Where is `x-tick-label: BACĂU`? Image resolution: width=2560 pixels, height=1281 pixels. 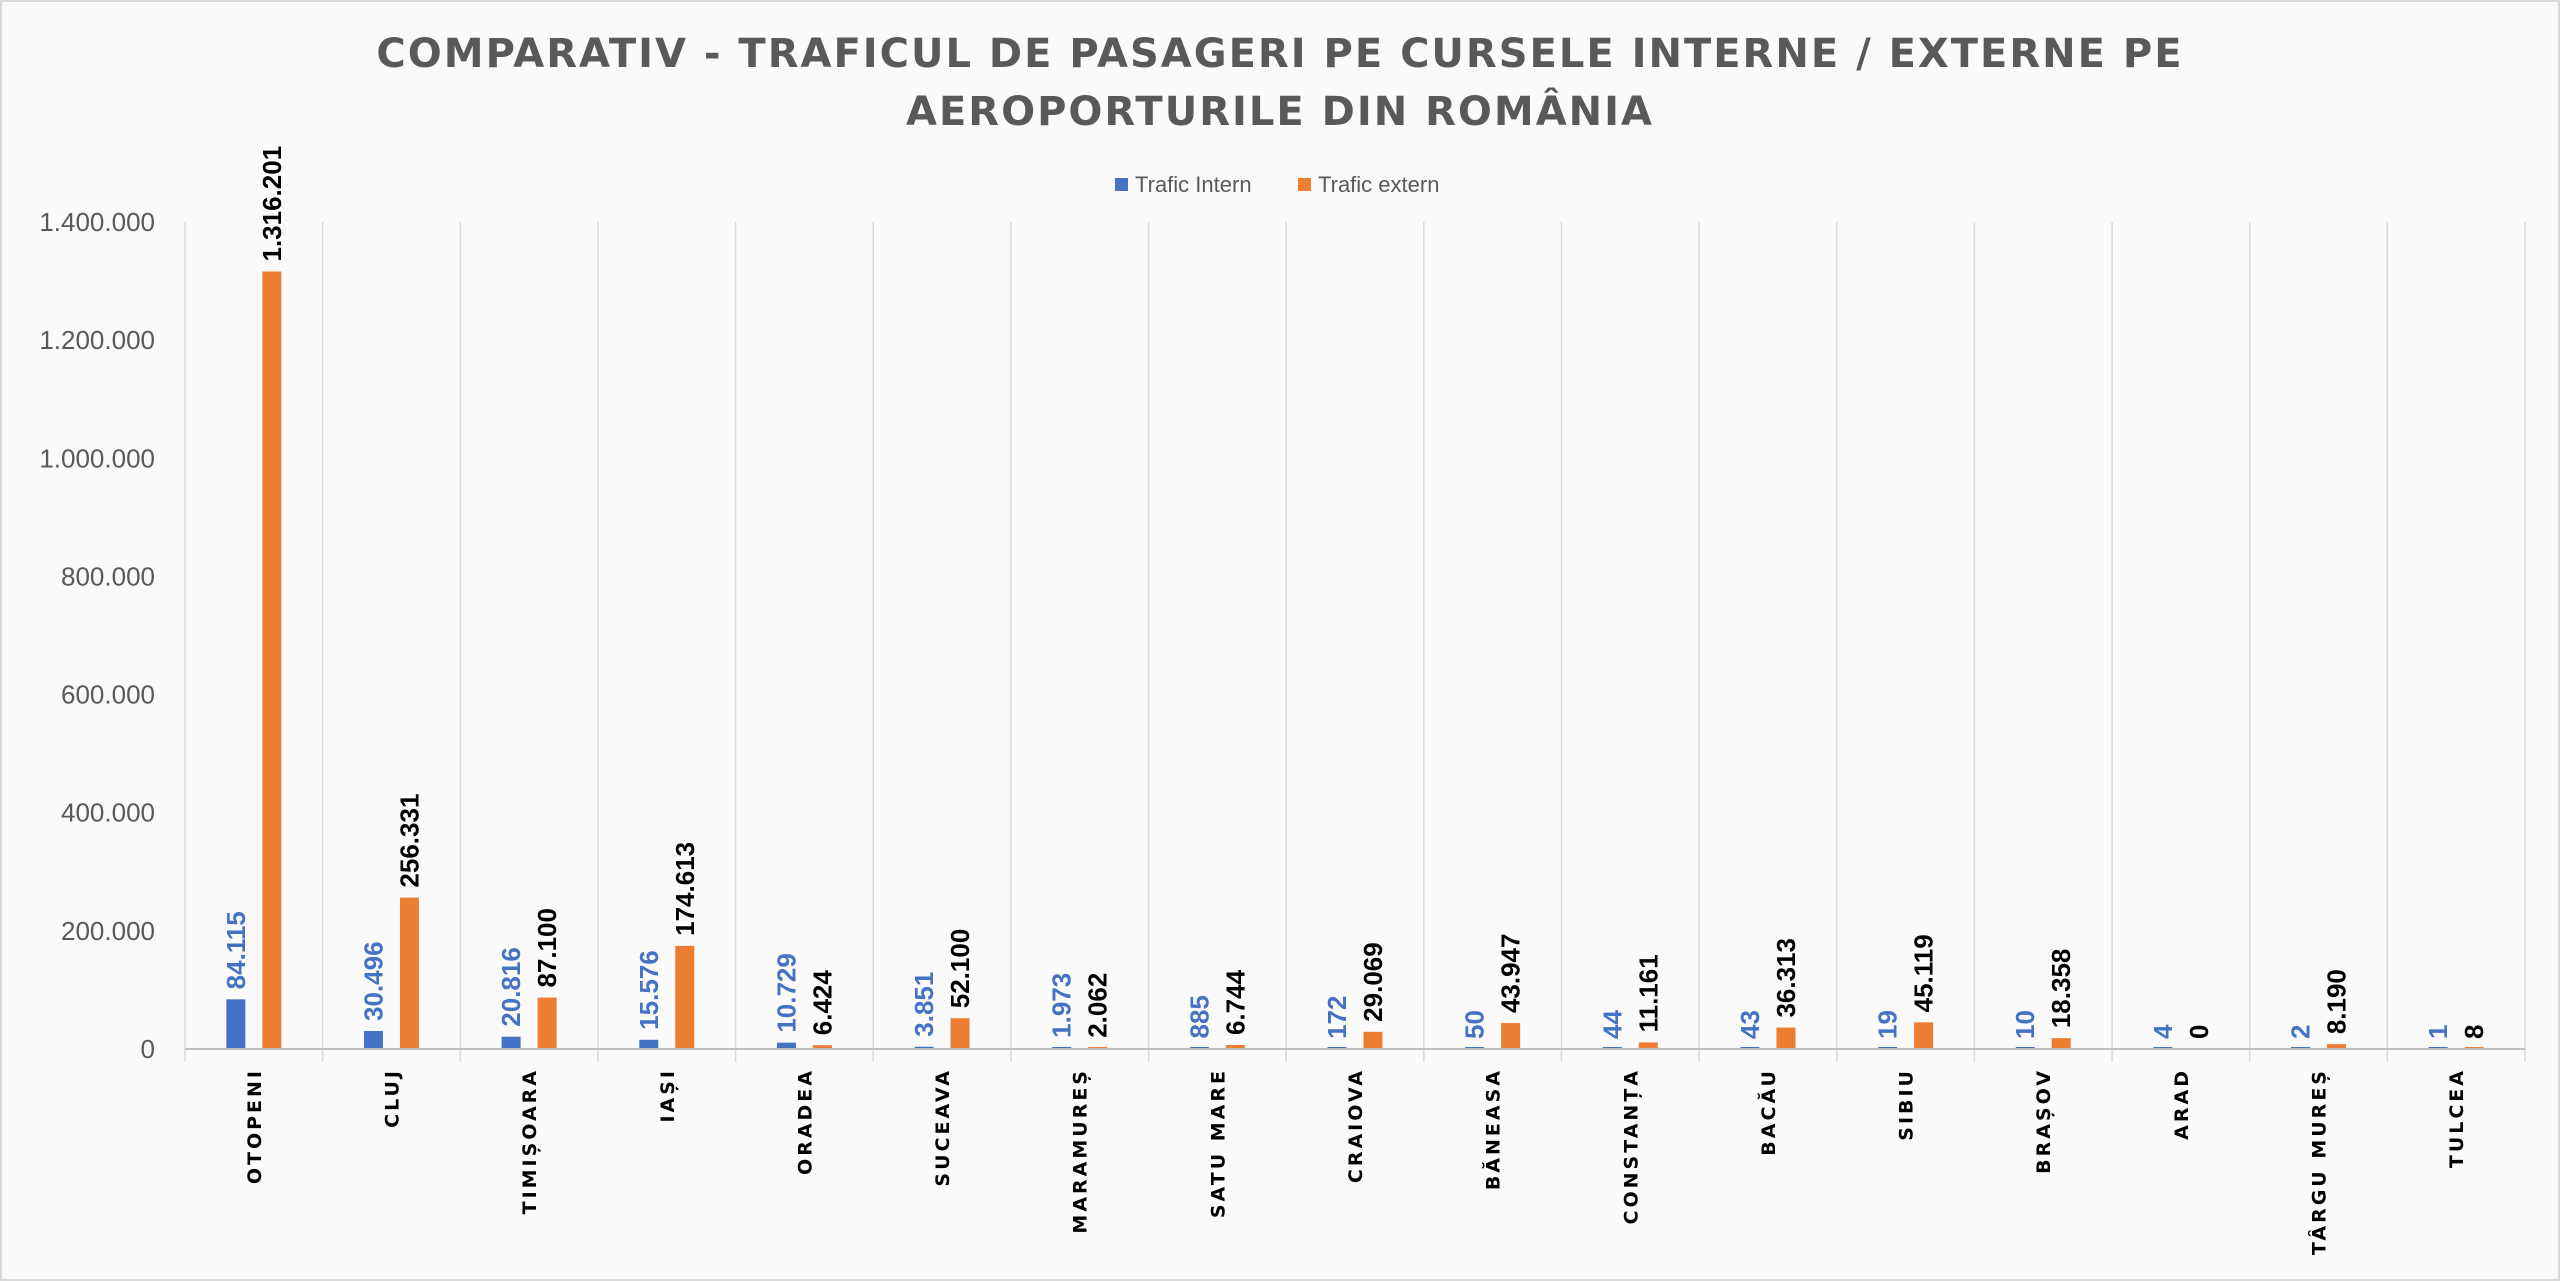
x-tick-label: BACĂU is located at coordinates (1768, 1112).